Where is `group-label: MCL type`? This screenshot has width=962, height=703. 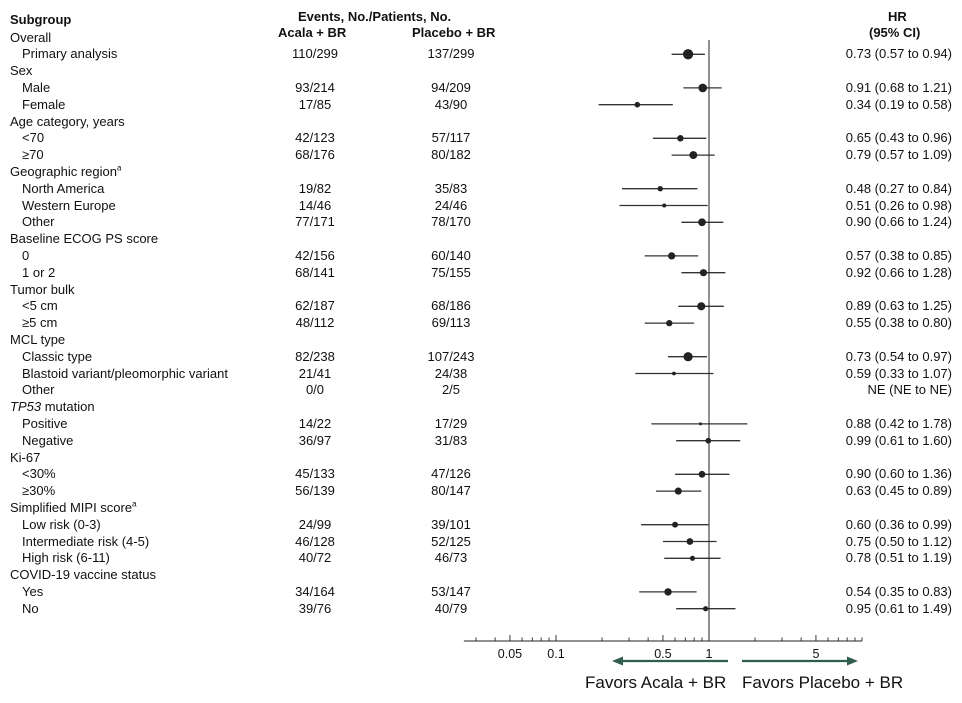
group-label: MCL type is located at coordinates (37, 340).